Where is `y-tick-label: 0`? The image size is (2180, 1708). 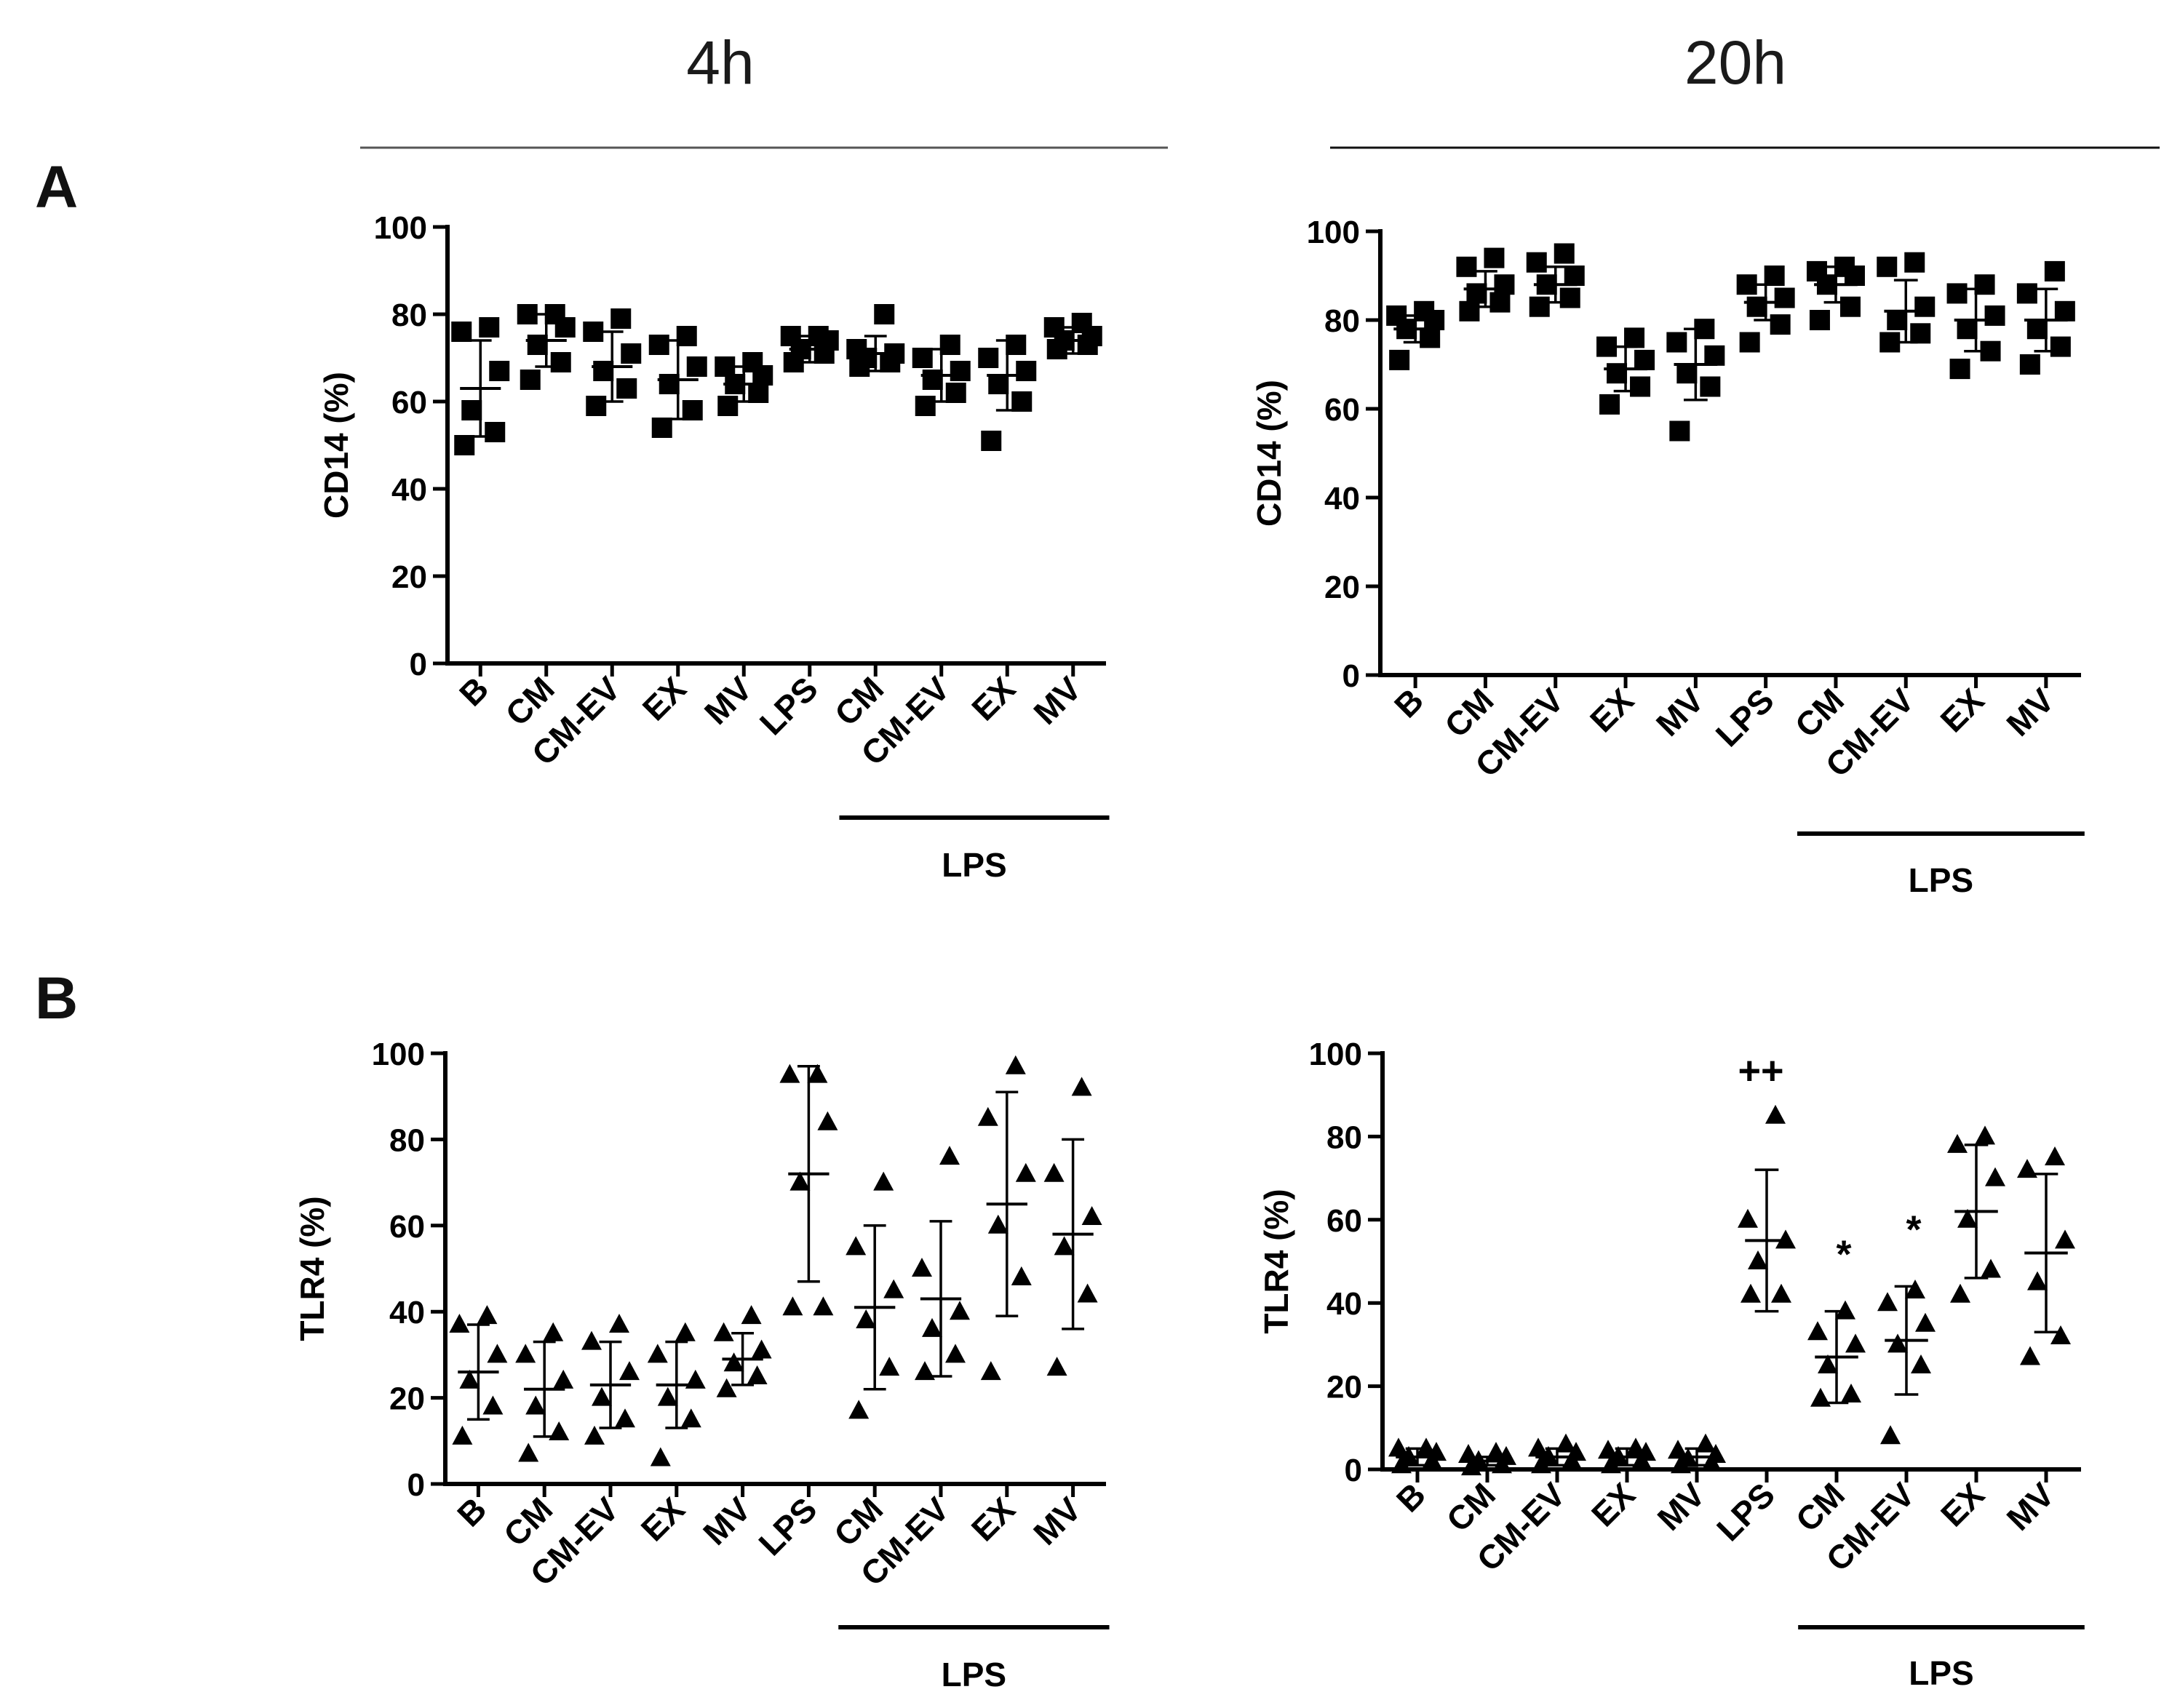
y-tick-label: 0 is located at coordinates (416, 1485).